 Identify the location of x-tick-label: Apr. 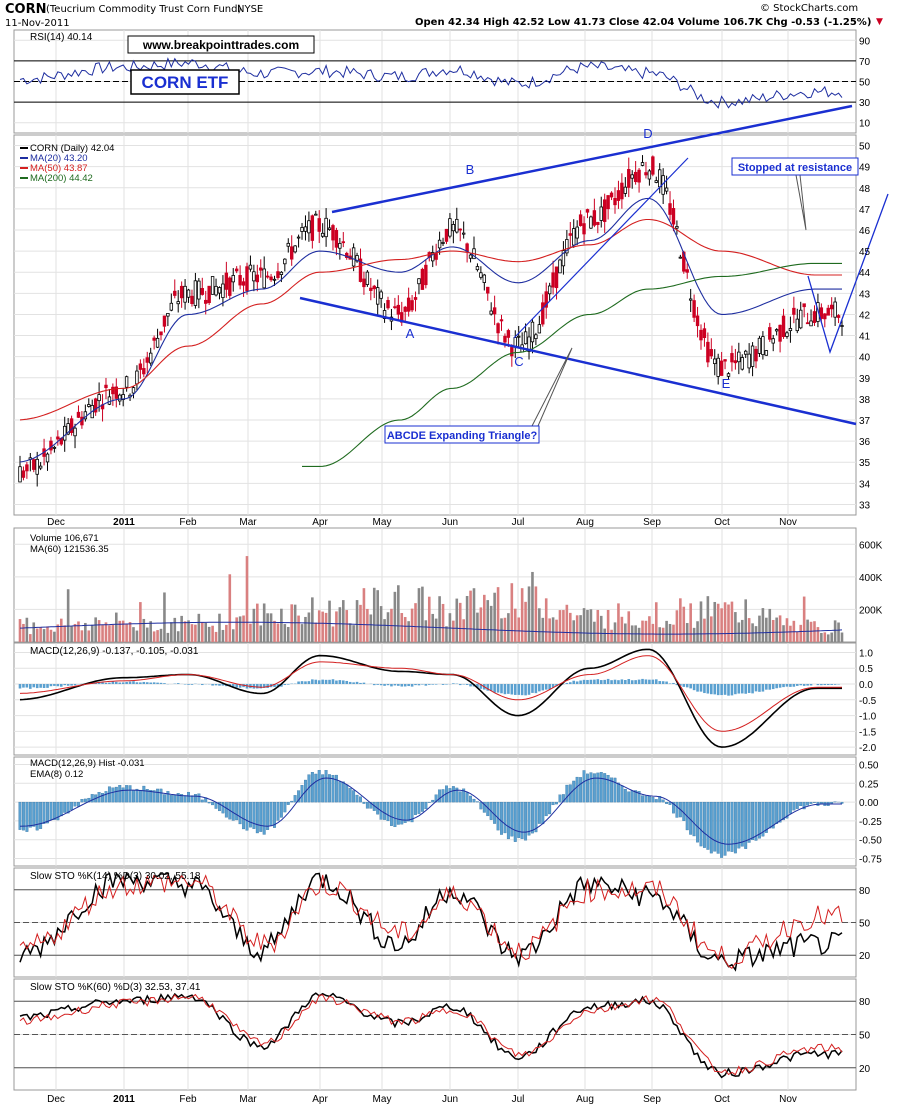
(320, 522).